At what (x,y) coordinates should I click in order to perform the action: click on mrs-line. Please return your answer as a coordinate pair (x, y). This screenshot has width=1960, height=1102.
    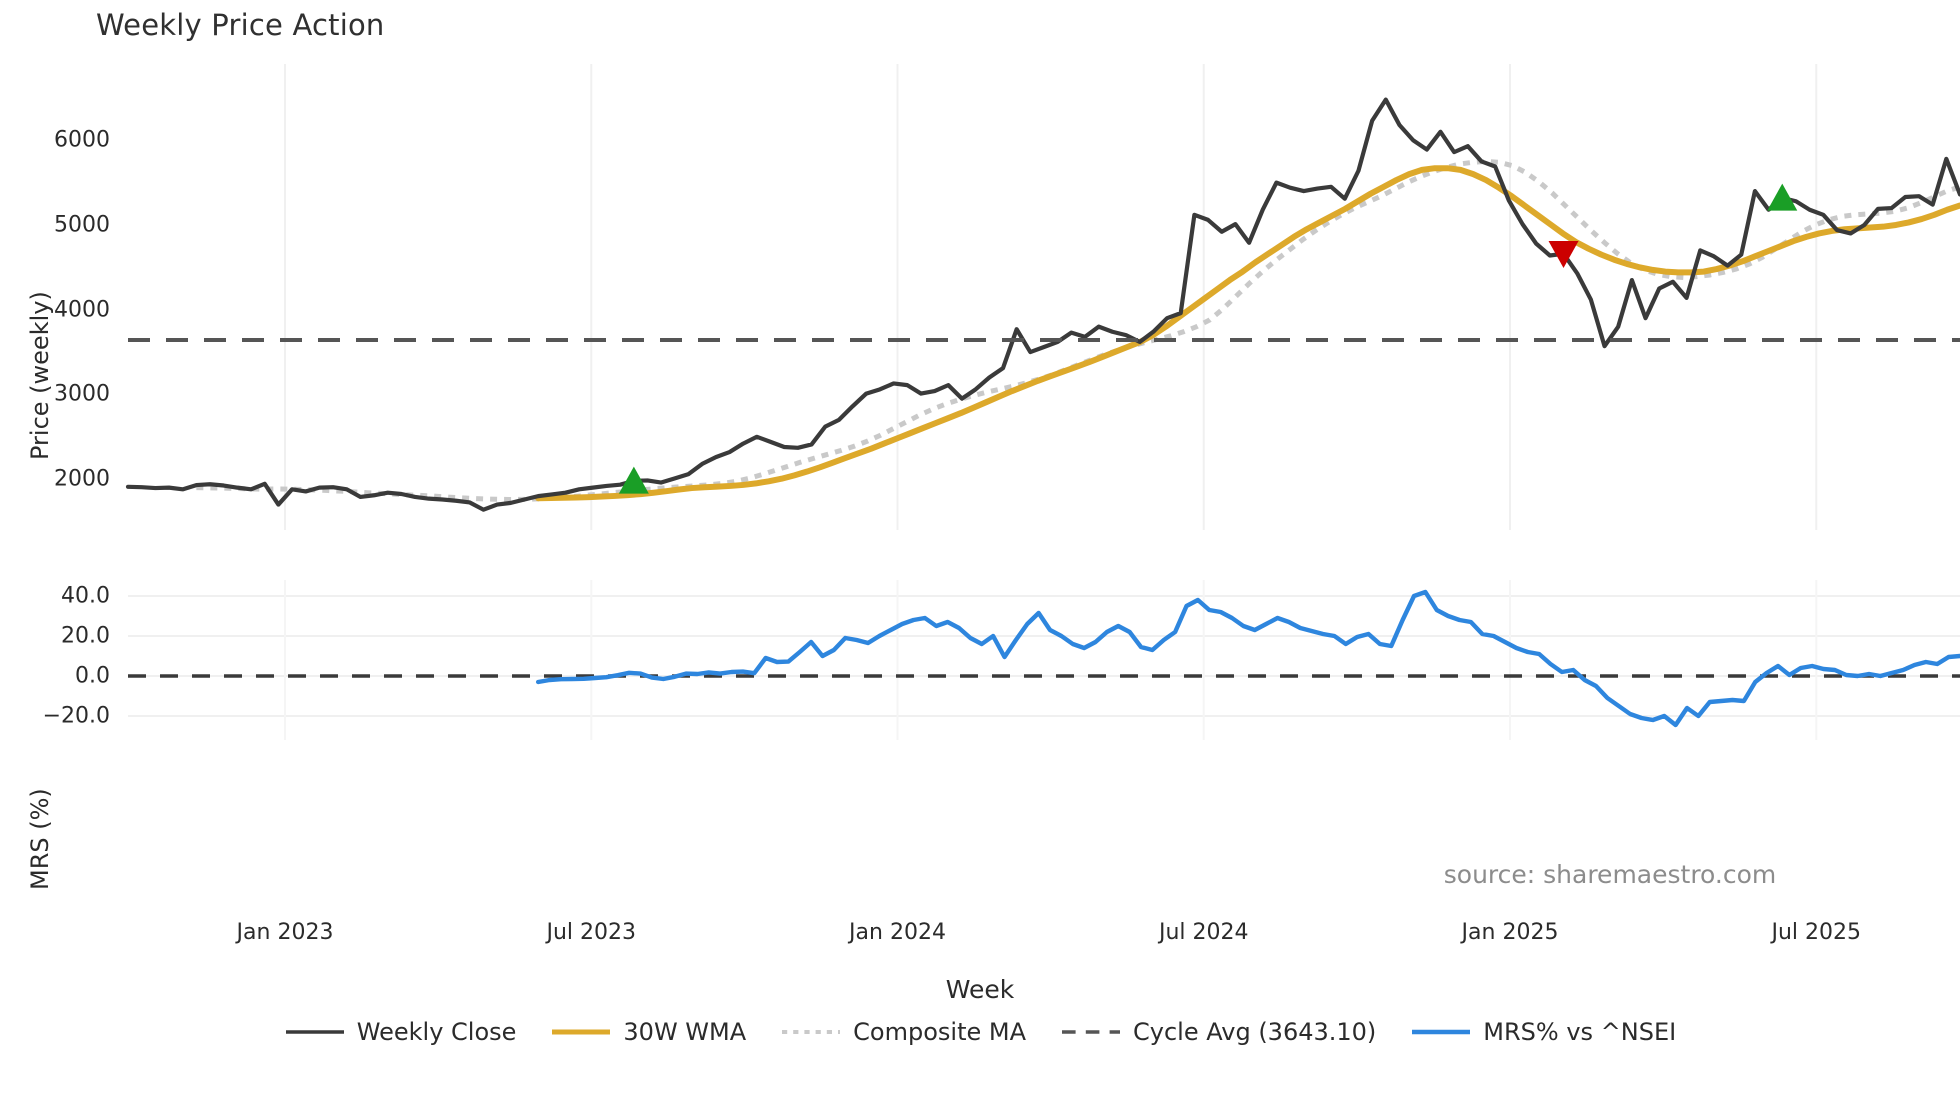
    Looking at the image, I should click on (1247, 658).